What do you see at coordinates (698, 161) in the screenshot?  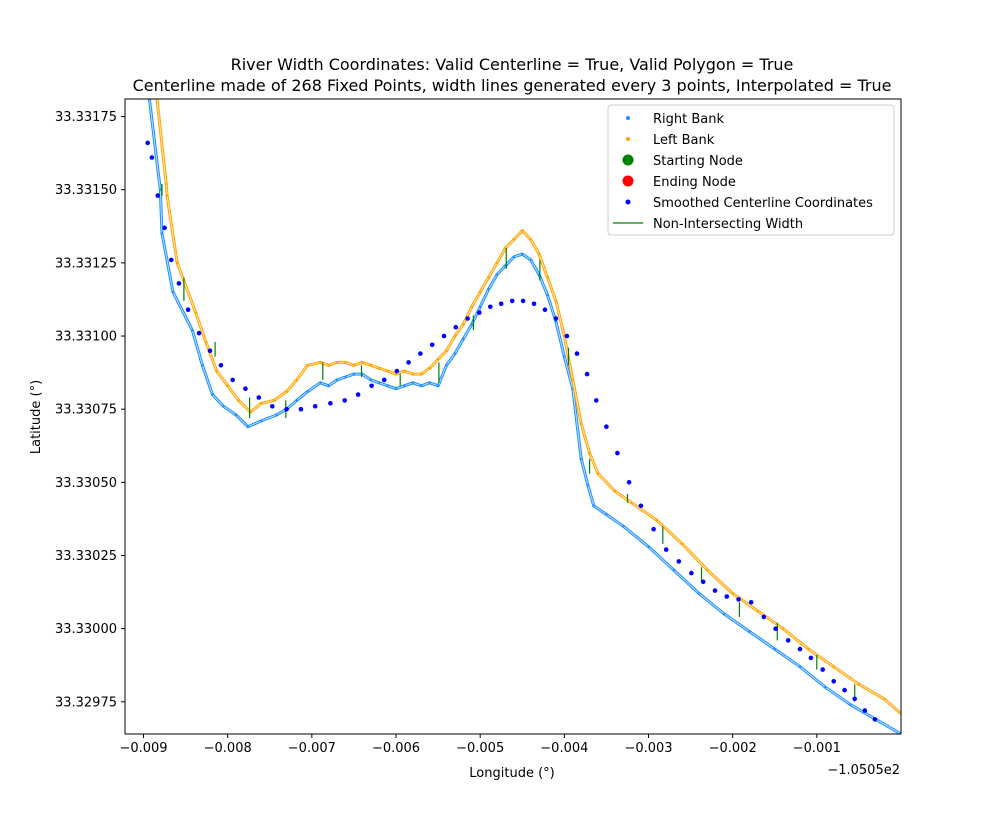 I see `legend-starting-node-label: Starting Node` at bounding box center [698, 161].